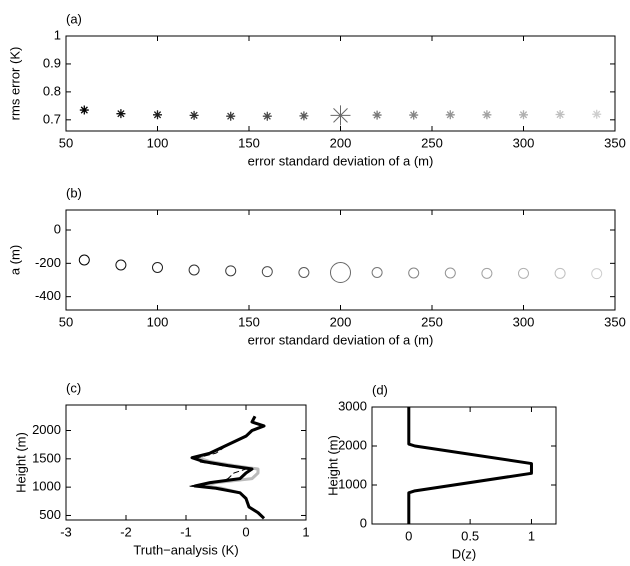 This screenshot has width=630, height=566. I want to click on x-tick-label: -2, so click(126, 531).